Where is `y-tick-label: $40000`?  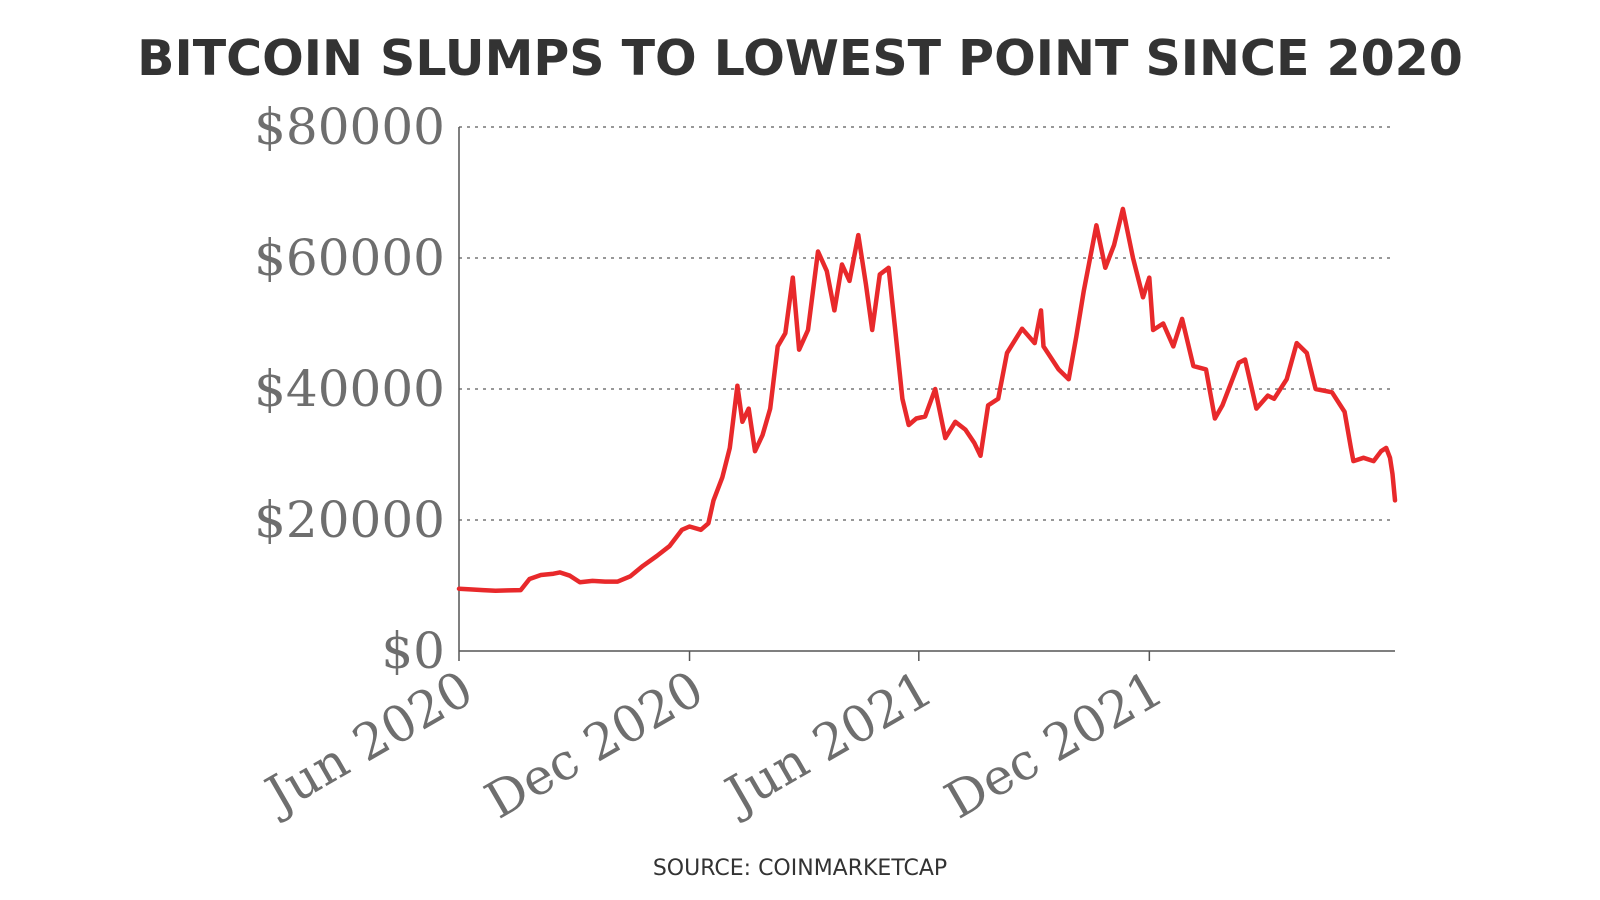
y-tick-label: $40000 is located at coordinates (349, 389).